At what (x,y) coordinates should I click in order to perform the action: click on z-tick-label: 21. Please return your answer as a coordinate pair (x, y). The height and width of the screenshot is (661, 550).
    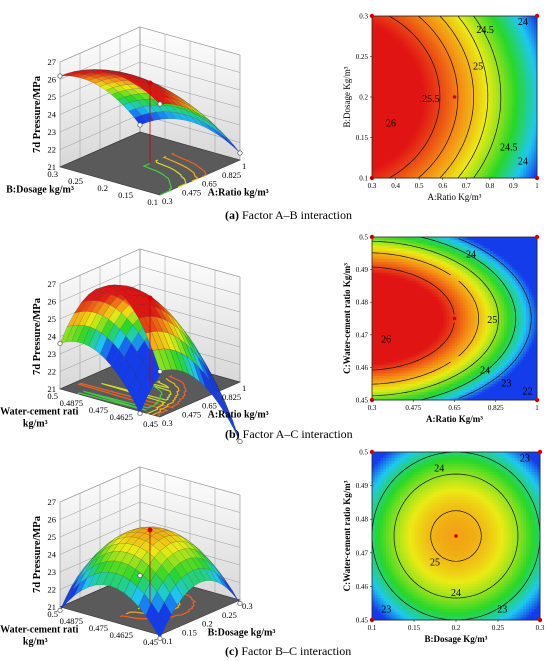
    Looking at the image, I should click on (52, 167).